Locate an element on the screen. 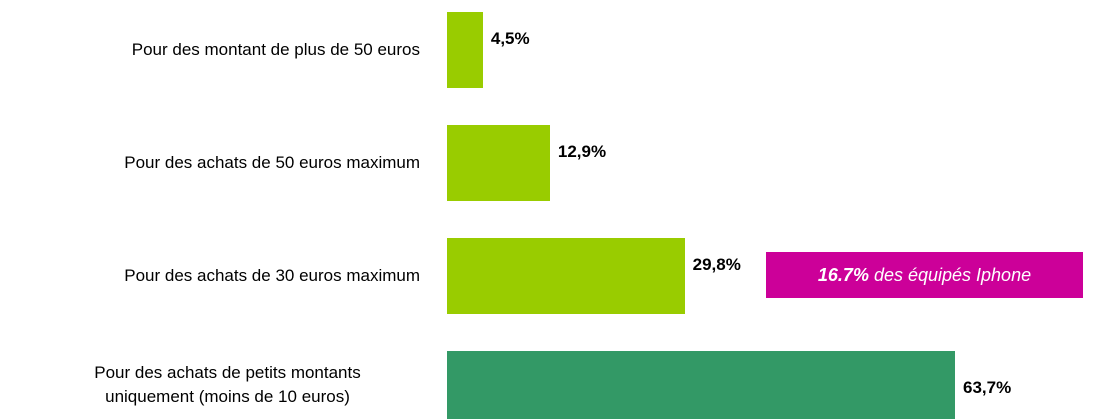 The width and height of the screenshot is (1095, 419). category-label: Pour des achats de 30 euros maximum is located at coordinates (272, 275).